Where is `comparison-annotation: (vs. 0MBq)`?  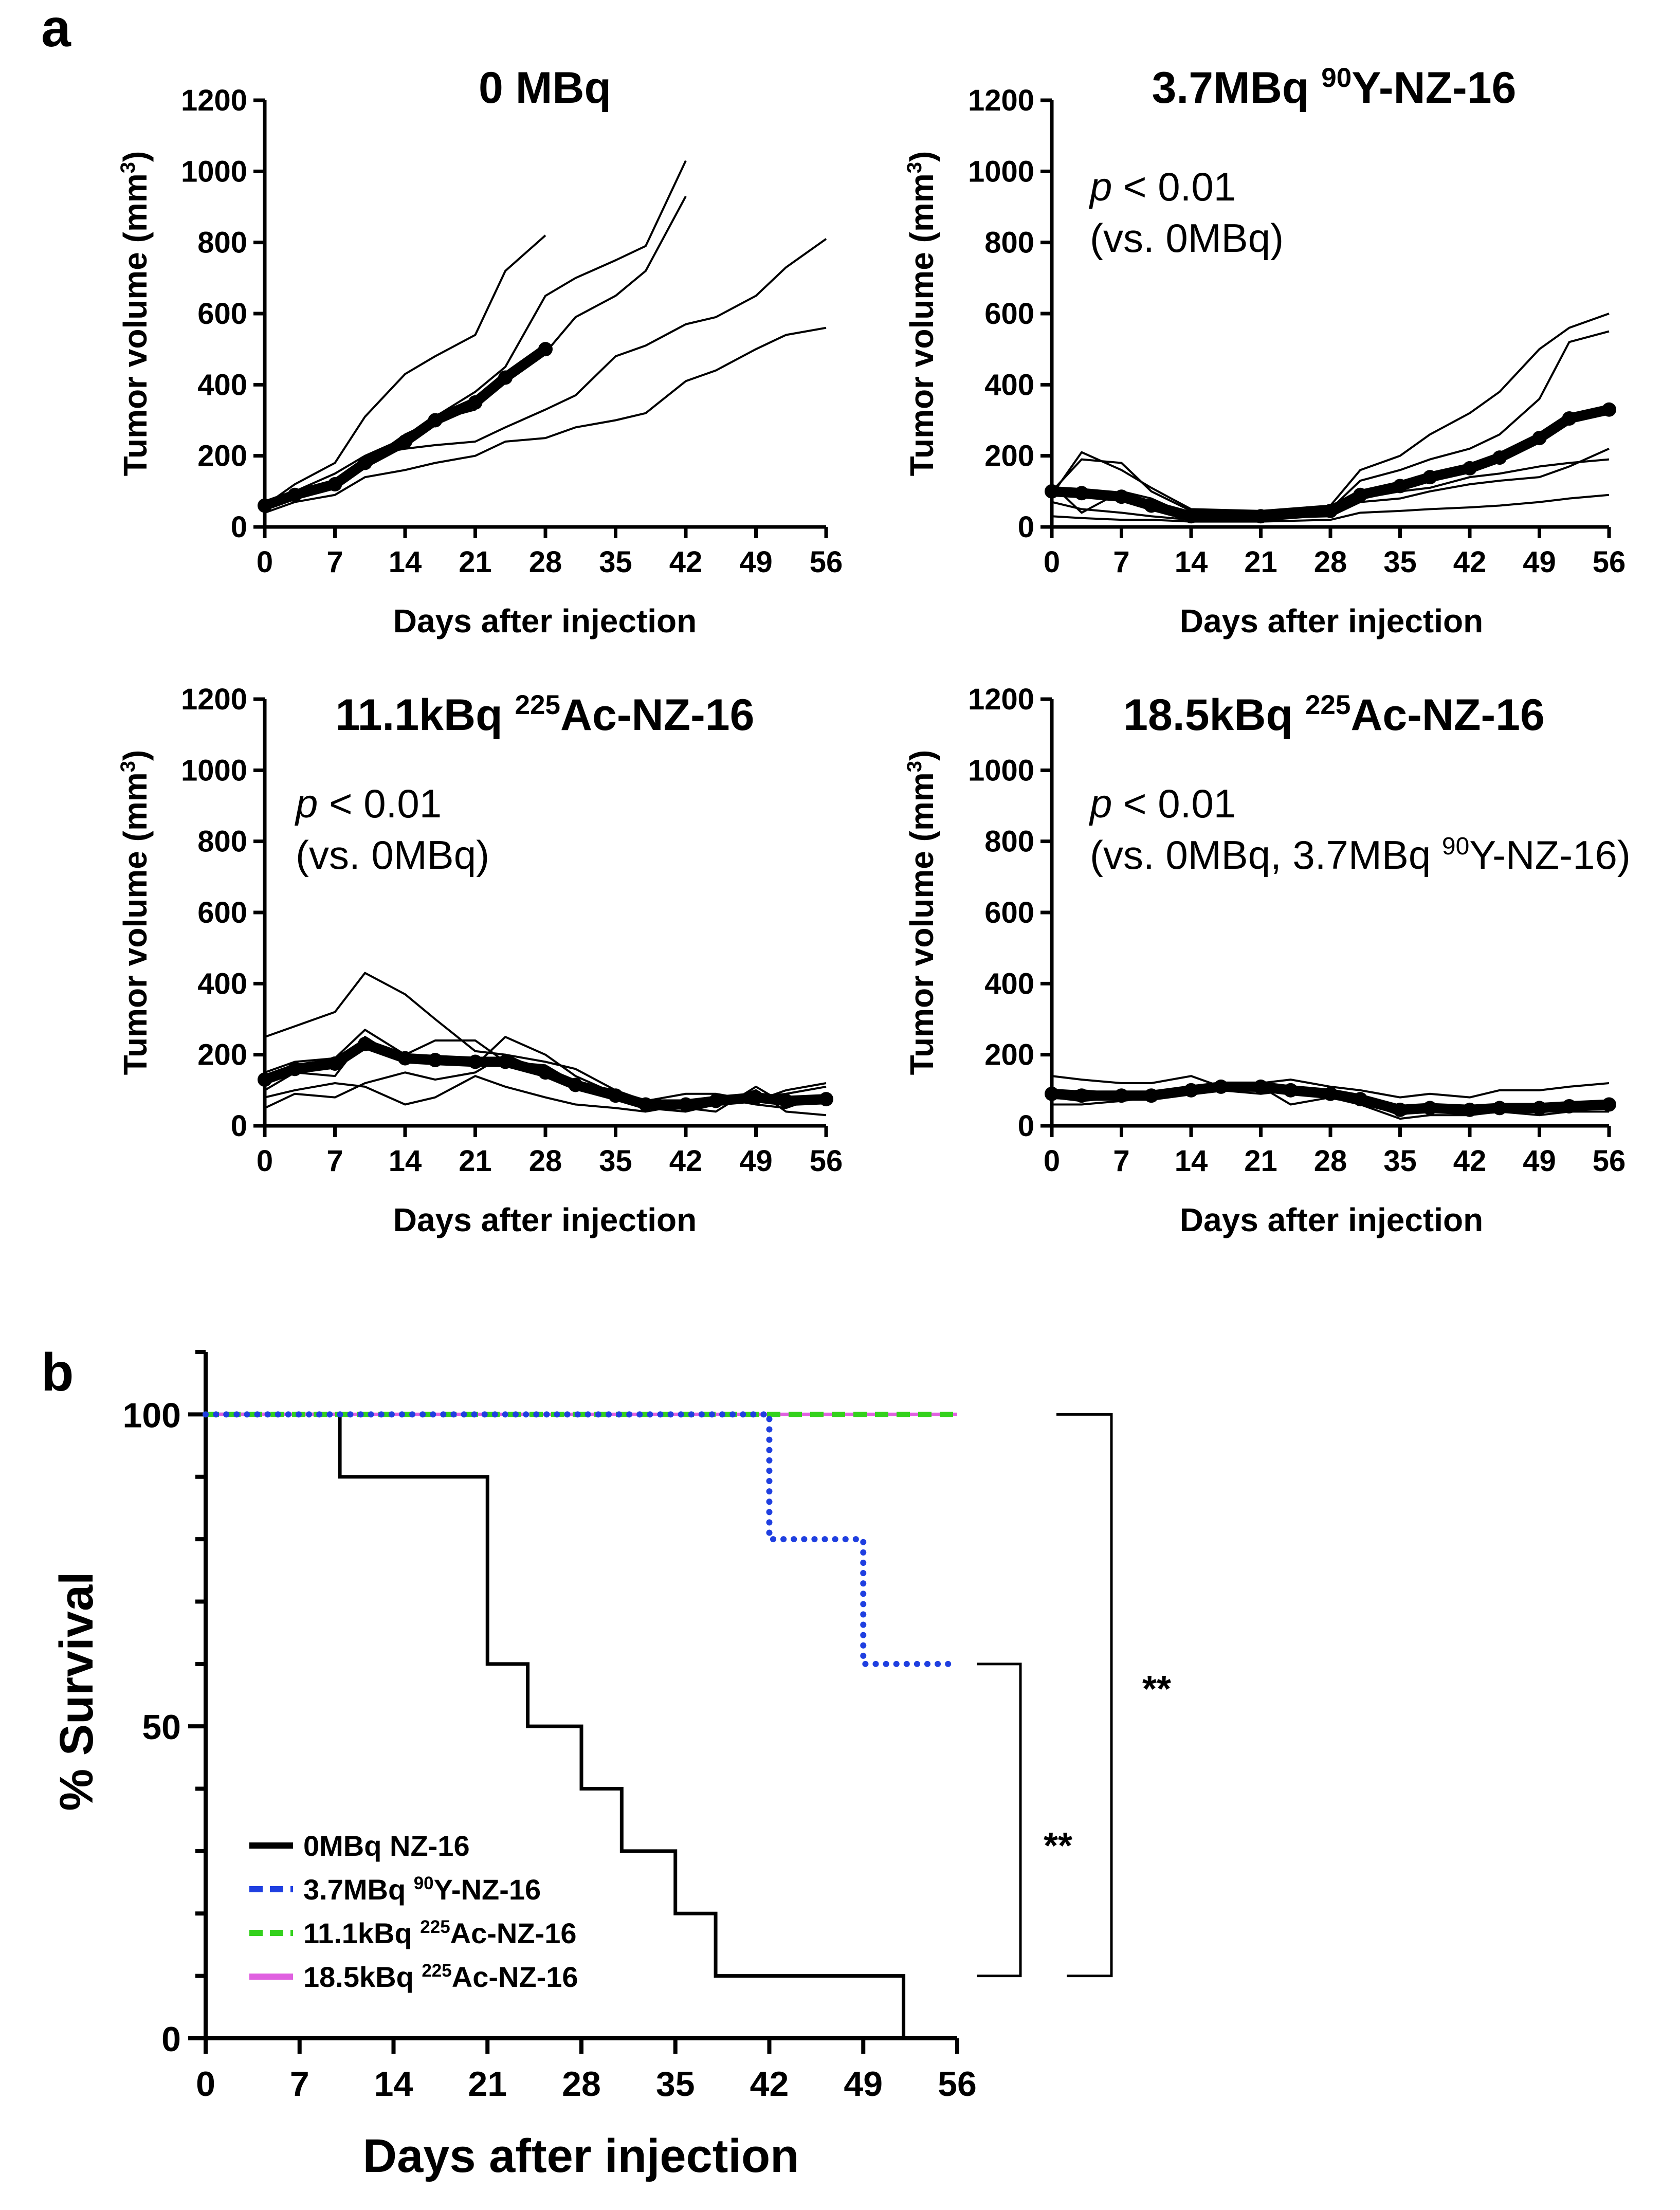
comparison-annotation: (vs. 0MBq) is located at coordinates (393, 855).